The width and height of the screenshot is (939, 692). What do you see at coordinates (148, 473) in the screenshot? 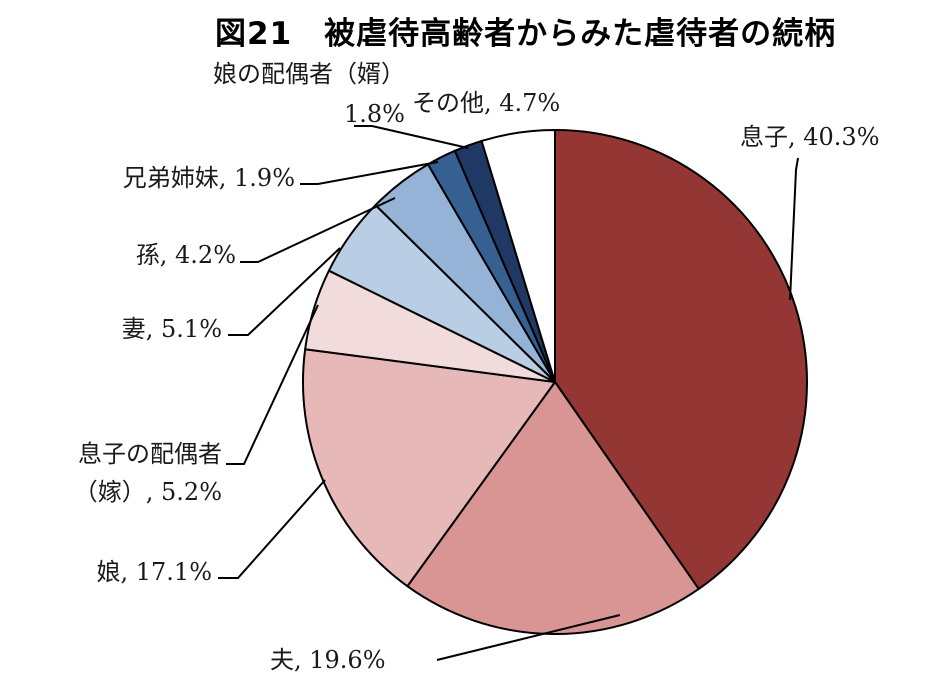
I see `slice-label: 息子の配偶者（嫁）, 5.2%` at bounding box center [148, 473].